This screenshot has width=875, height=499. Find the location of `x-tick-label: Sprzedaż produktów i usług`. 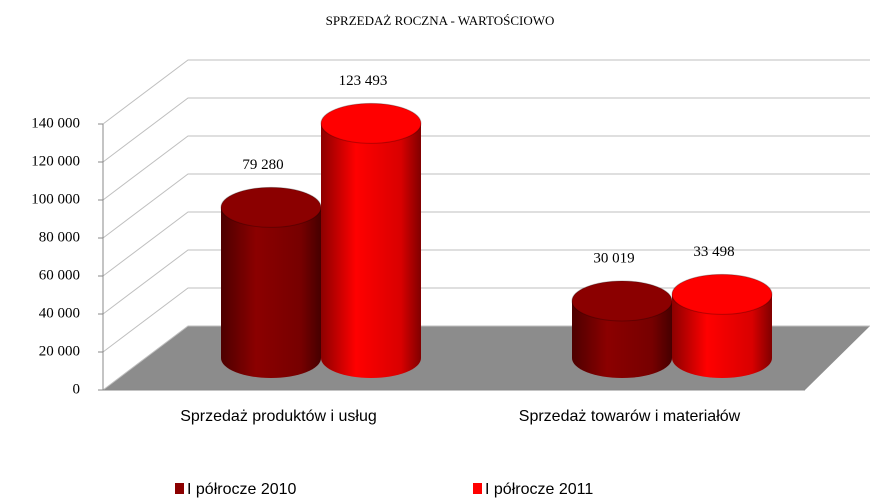

x-tick-label: Sprzedaż produktów i usług is located at coordinates (278, 416).